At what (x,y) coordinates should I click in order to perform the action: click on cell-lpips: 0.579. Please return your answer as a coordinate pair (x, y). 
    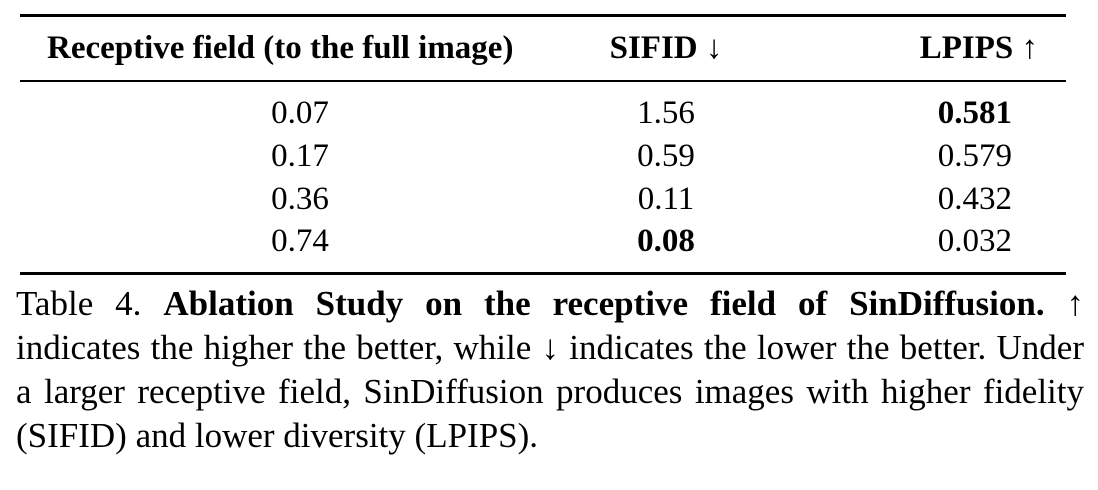
    Looking at the image, I should click on (974, 156).